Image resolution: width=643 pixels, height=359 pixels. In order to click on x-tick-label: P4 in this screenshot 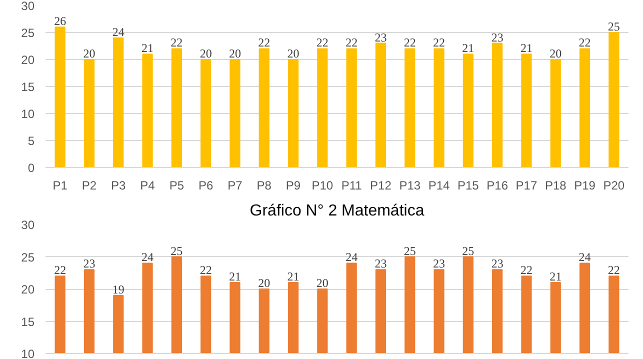, I will do `click(148, 185)`.